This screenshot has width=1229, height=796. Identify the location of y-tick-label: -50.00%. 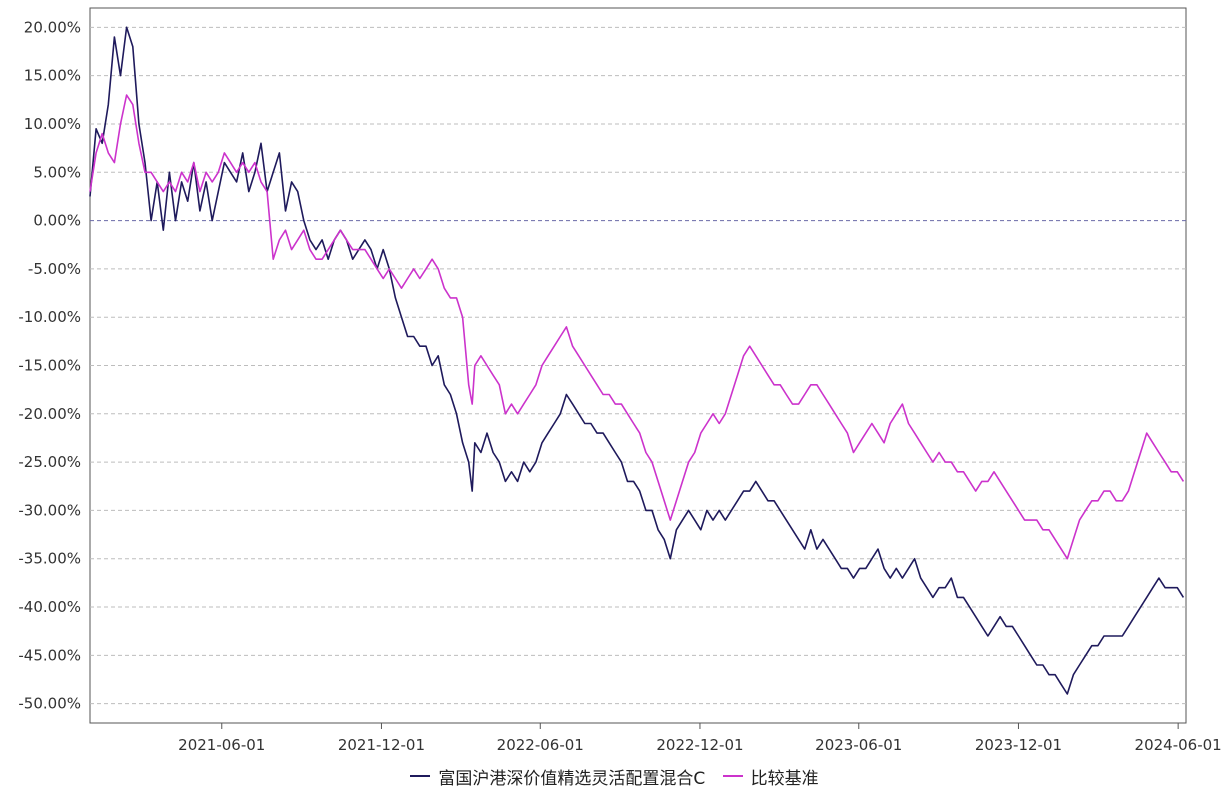
(49, 704).